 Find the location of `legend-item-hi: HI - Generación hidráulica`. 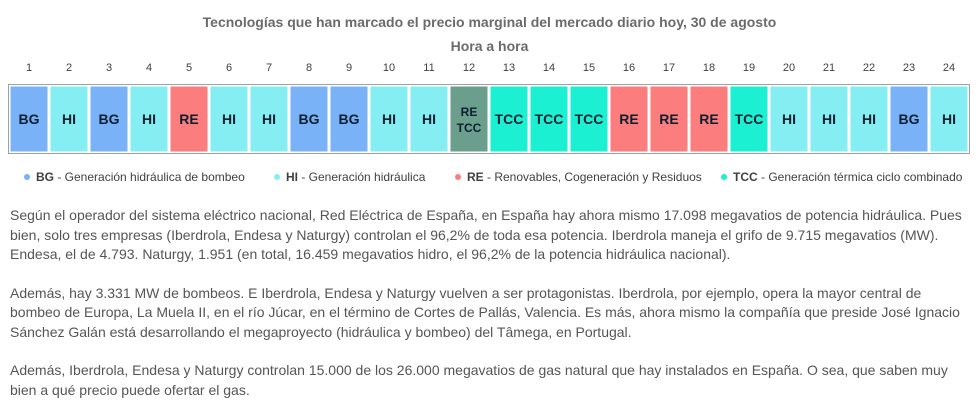

legend-item-hi: HI - Generación hidráulica is located at coordinates (349, 177).